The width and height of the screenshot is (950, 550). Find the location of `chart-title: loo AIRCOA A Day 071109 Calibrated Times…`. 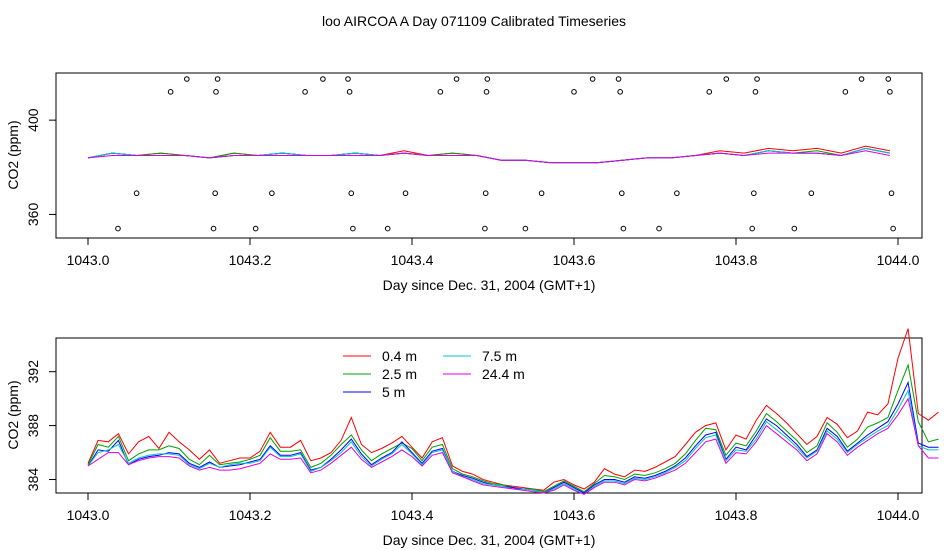

chart-title: loo AIRCOA A Day 071109 Calibrated Times… is located at coordinates (474, 21).